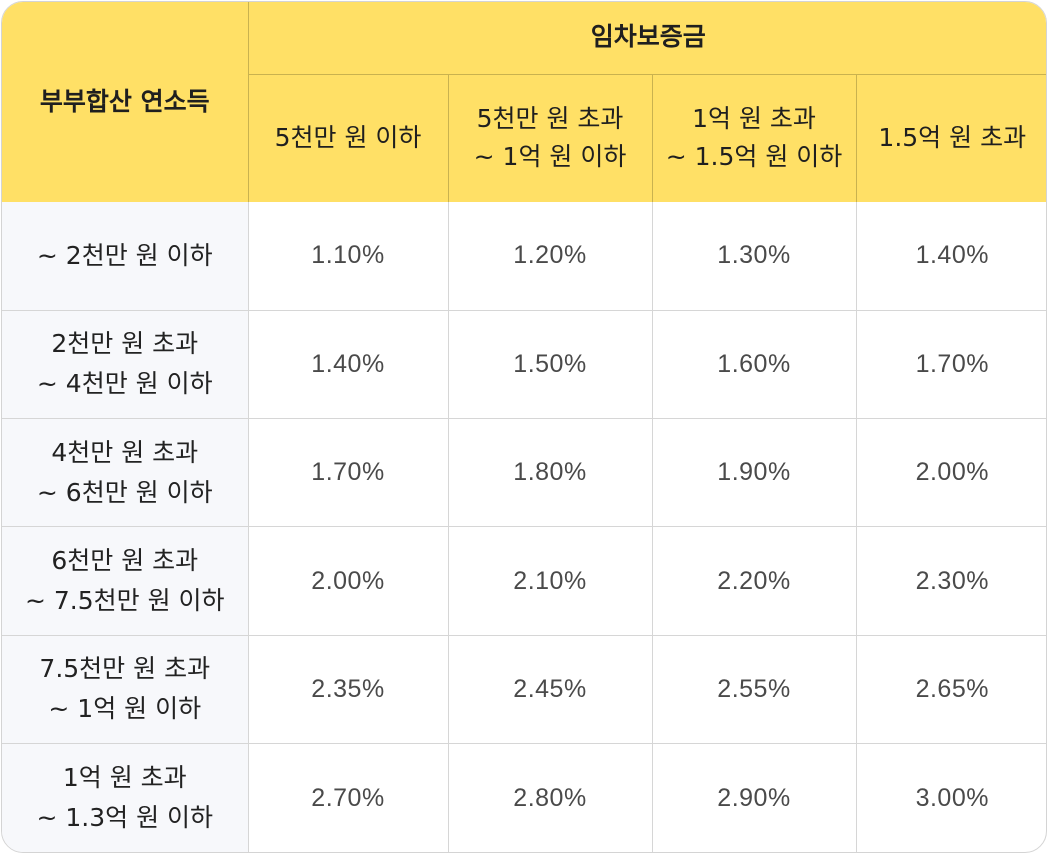 The image size is (1049, 855). What do you see at coordinates (124, 492) in the screenshot?
I see `row-header-line2: ~ 6천만 원 이하` at bounding box center [124, 492].